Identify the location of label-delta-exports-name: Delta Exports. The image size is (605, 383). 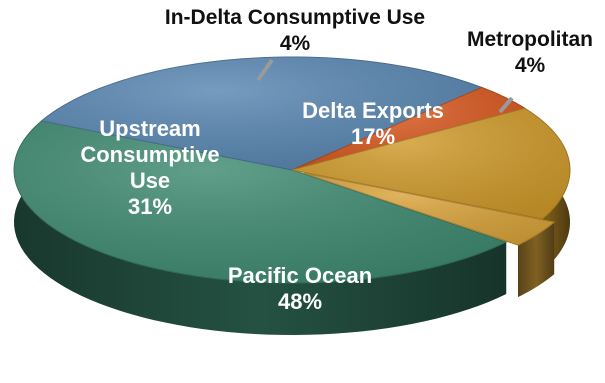
(373, 110).